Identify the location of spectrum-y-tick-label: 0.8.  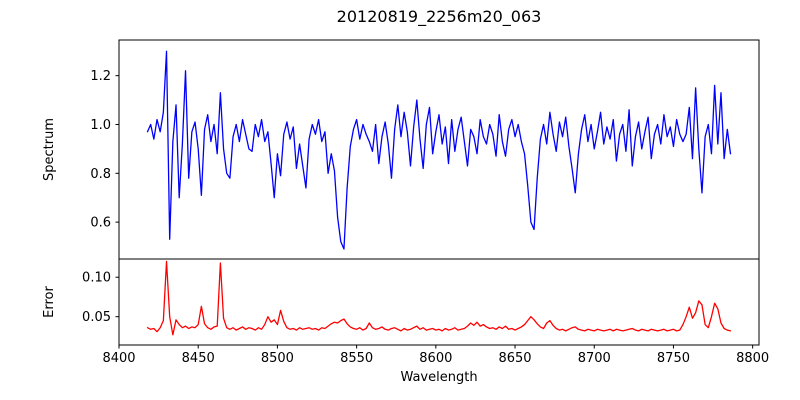
(100, 174).